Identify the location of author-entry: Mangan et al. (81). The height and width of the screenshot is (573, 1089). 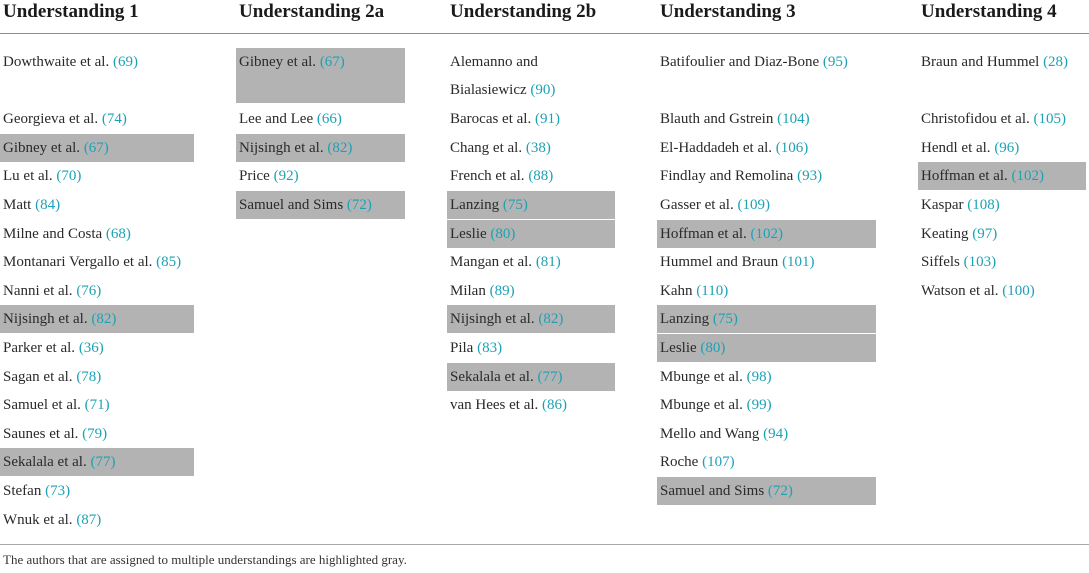
(531, 262).